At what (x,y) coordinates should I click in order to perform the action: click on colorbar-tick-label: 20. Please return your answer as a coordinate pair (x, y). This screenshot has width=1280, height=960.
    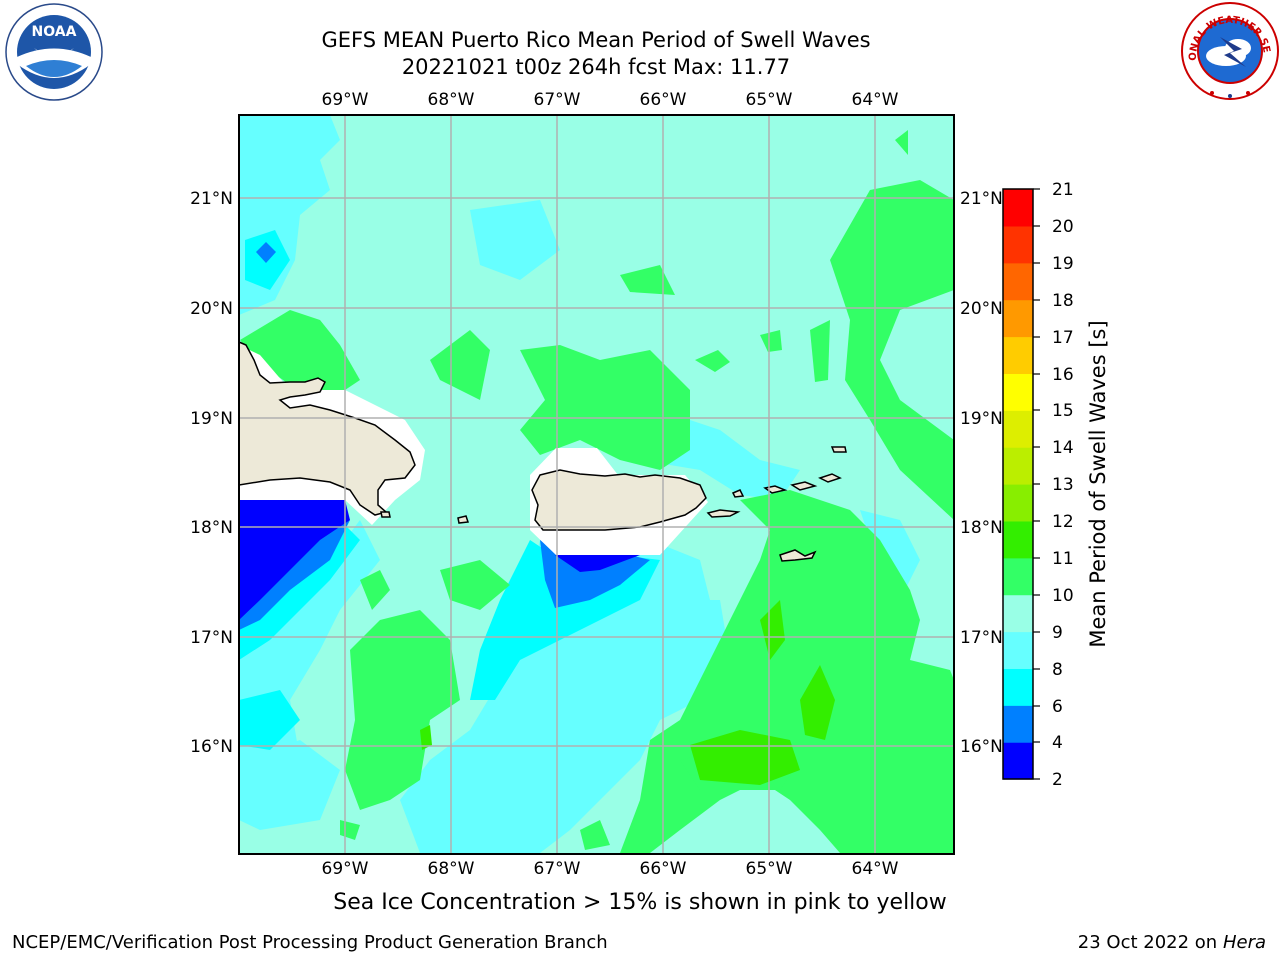
    Looking at the image, I should click on (1063, 227).